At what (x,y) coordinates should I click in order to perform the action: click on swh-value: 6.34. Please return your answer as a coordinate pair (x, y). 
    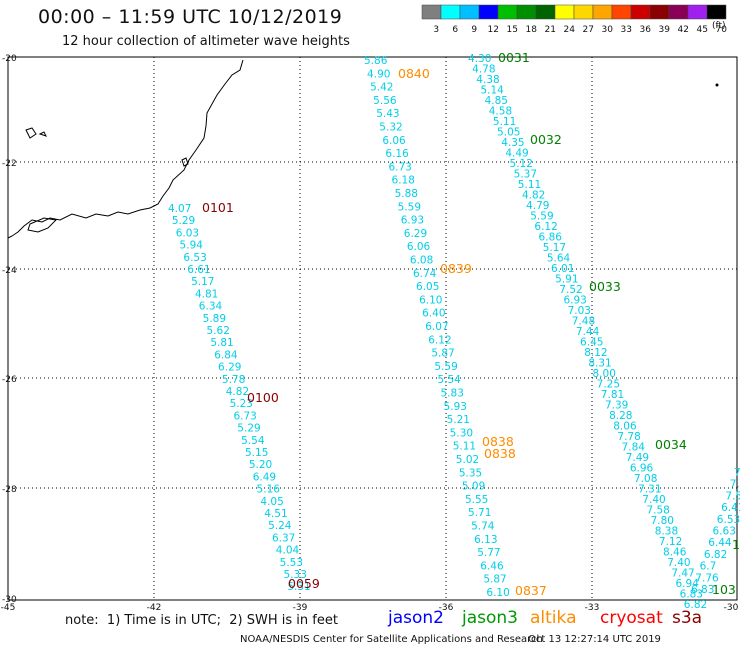
    Looking at the image, I should click on (211, 307).